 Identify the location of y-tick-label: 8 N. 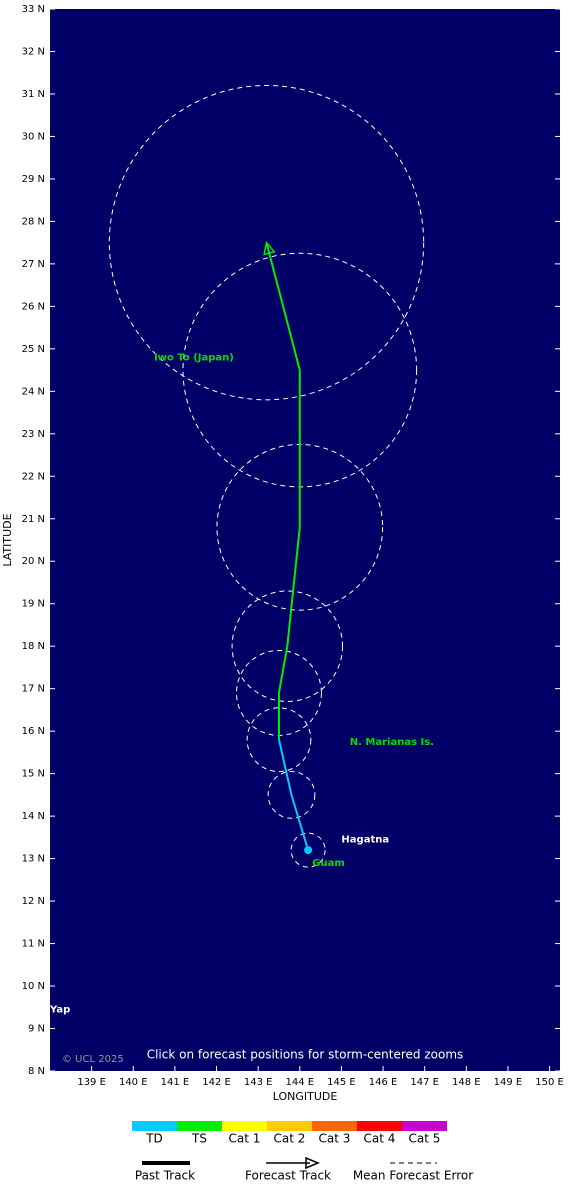
(36, 1071).